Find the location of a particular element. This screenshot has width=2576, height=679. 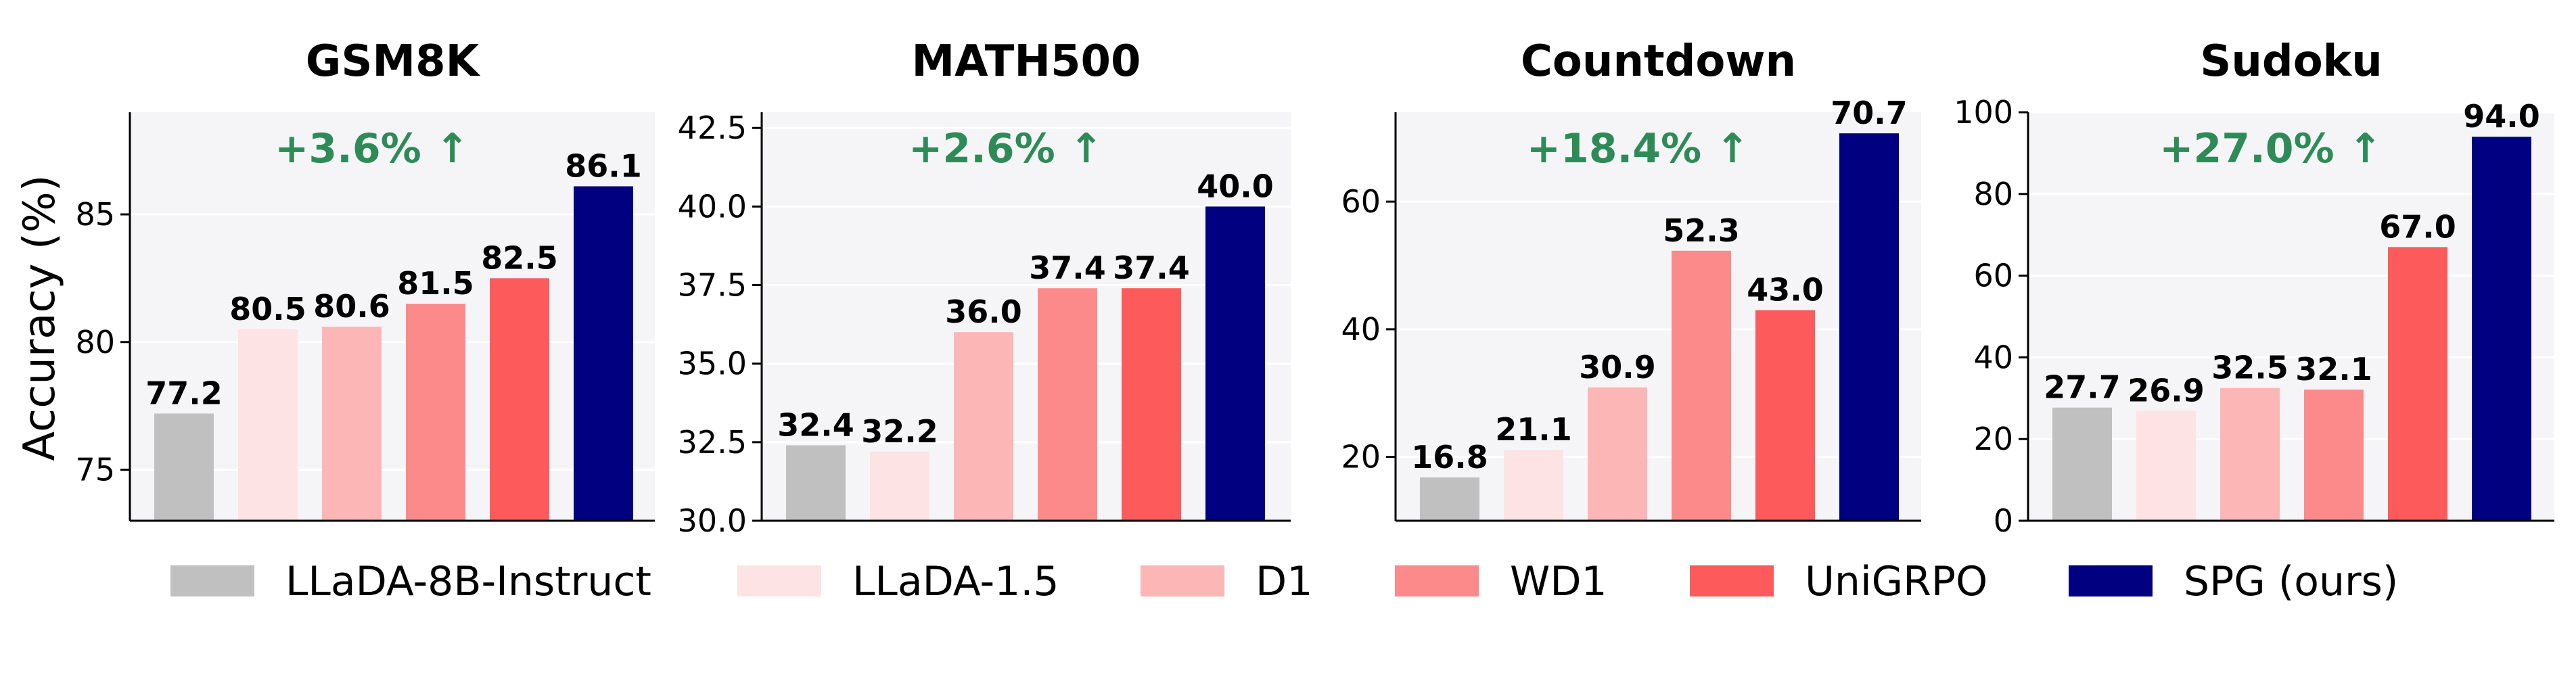

y-tick-label: 0 is located at coordinates (2003, 520).